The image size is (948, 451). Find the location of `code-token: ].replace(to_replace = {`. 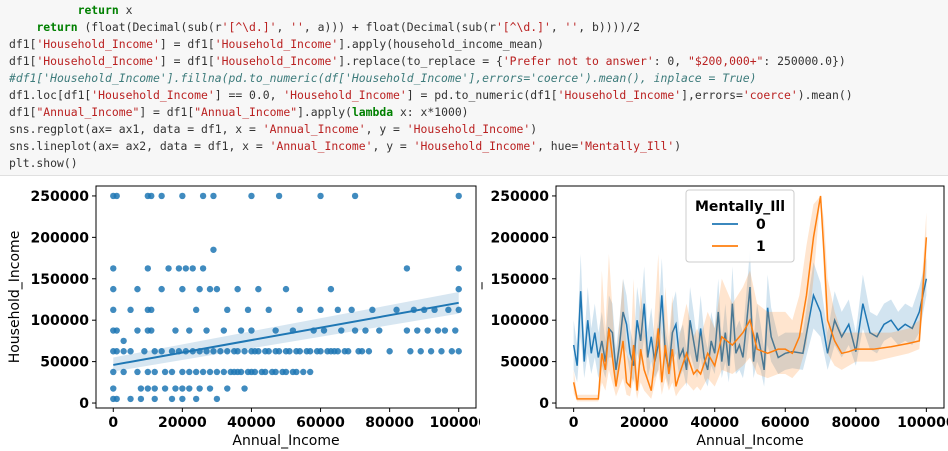

code-token: ].replace(to_replace = { is located at coordinates (420, 61).